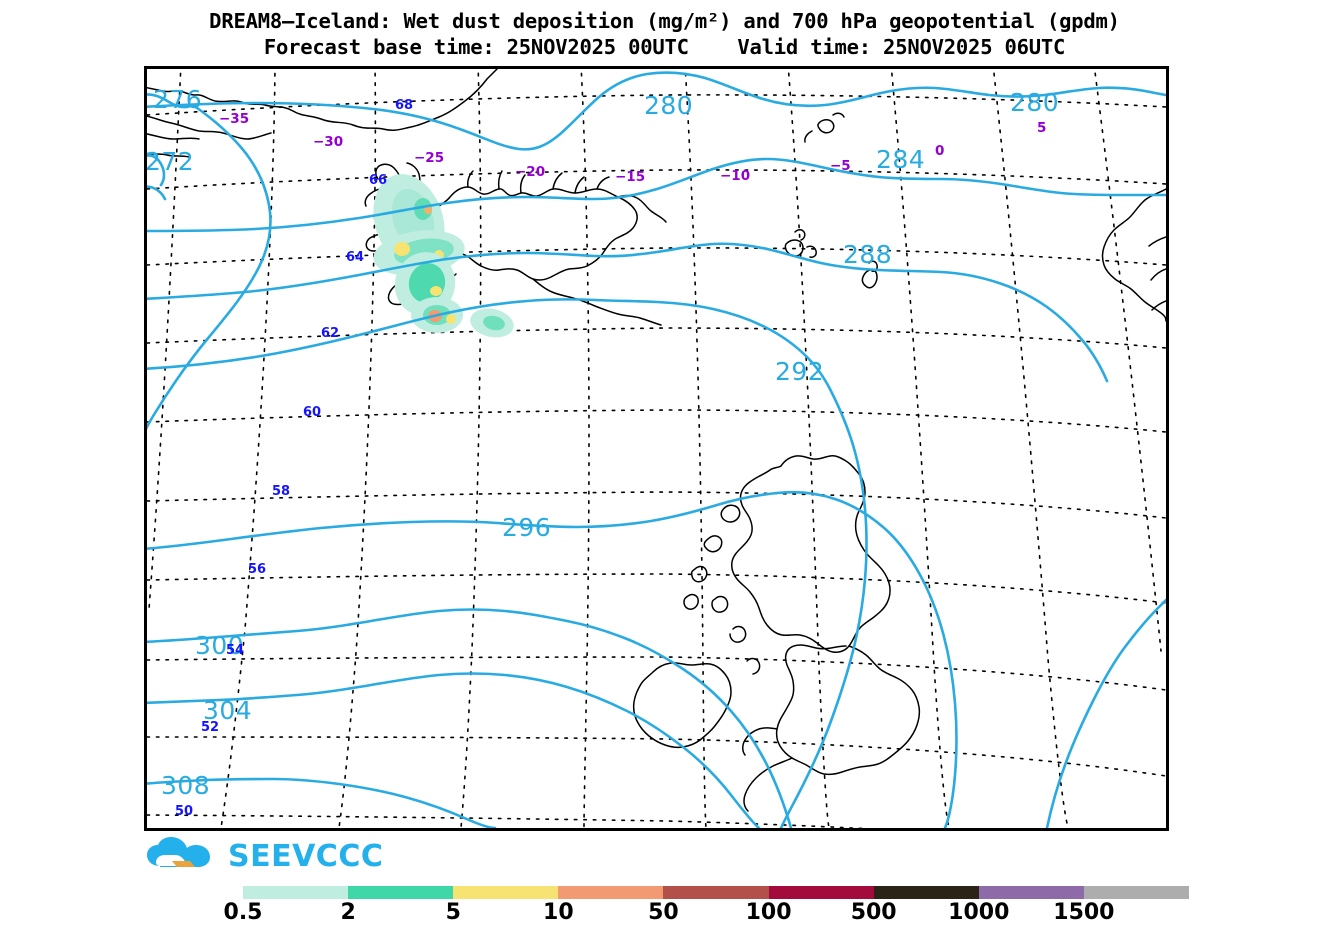  Describe the element at coordinates (243, 912) in the screenshot. I see `colorbar-tick-0.5: 0.5` at that location.